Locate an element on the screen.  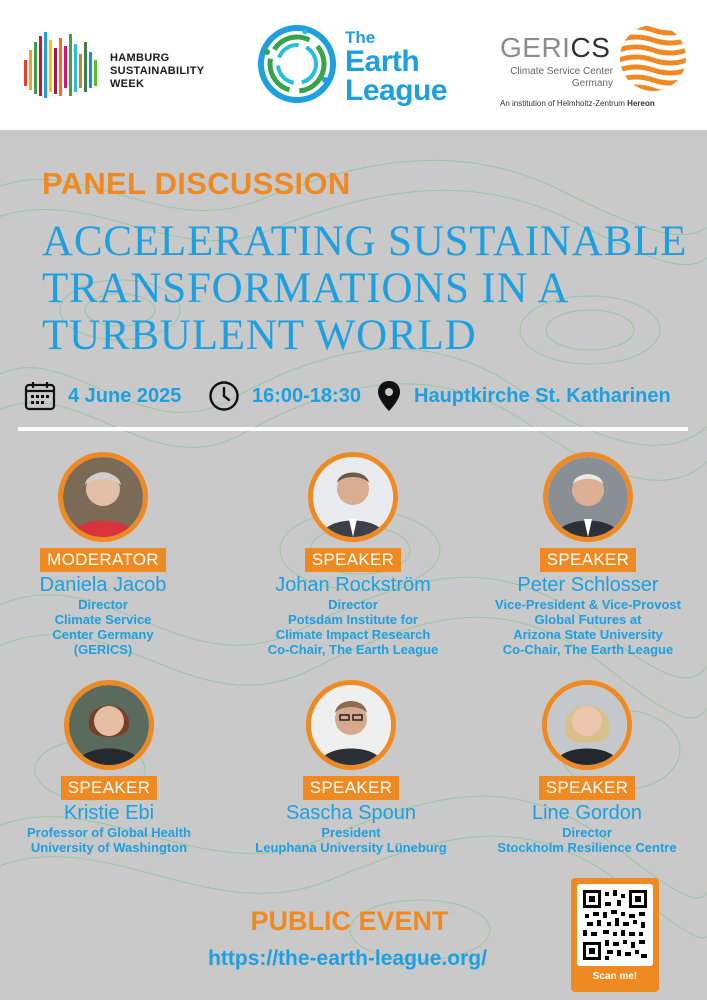
public-event-label: PUBLIC EVENT is located at coordinates (349, 921).